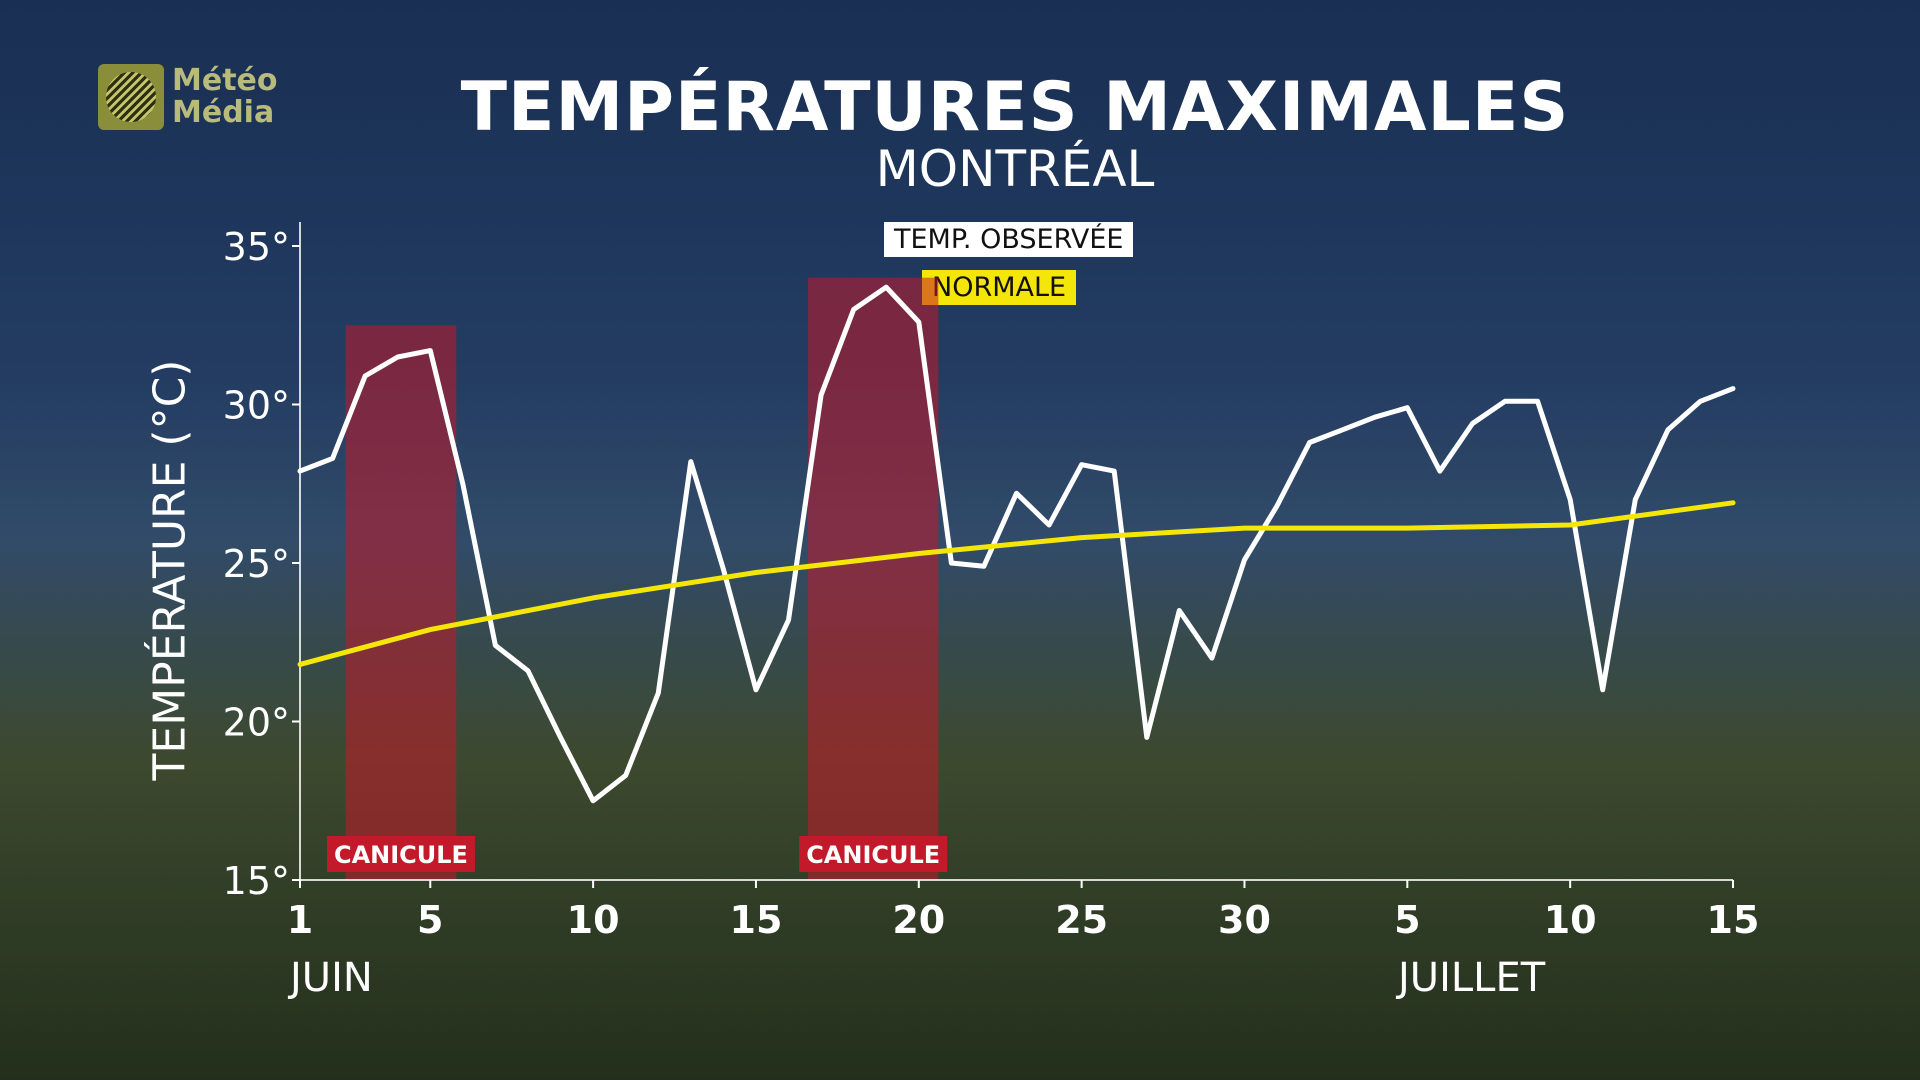 The width and height of the screenshot is (1920, 1080). What do you see at coordinates (300, 920) in the screenshot?
I see `x-tick-label-0: 1` at bounding box center [300, 920].